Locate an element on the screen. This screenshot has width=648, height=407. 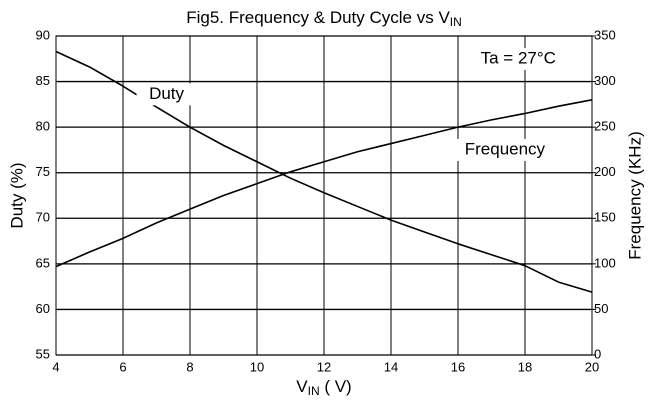
y2-tick-label: 250 is located at coordinates (605, 126).